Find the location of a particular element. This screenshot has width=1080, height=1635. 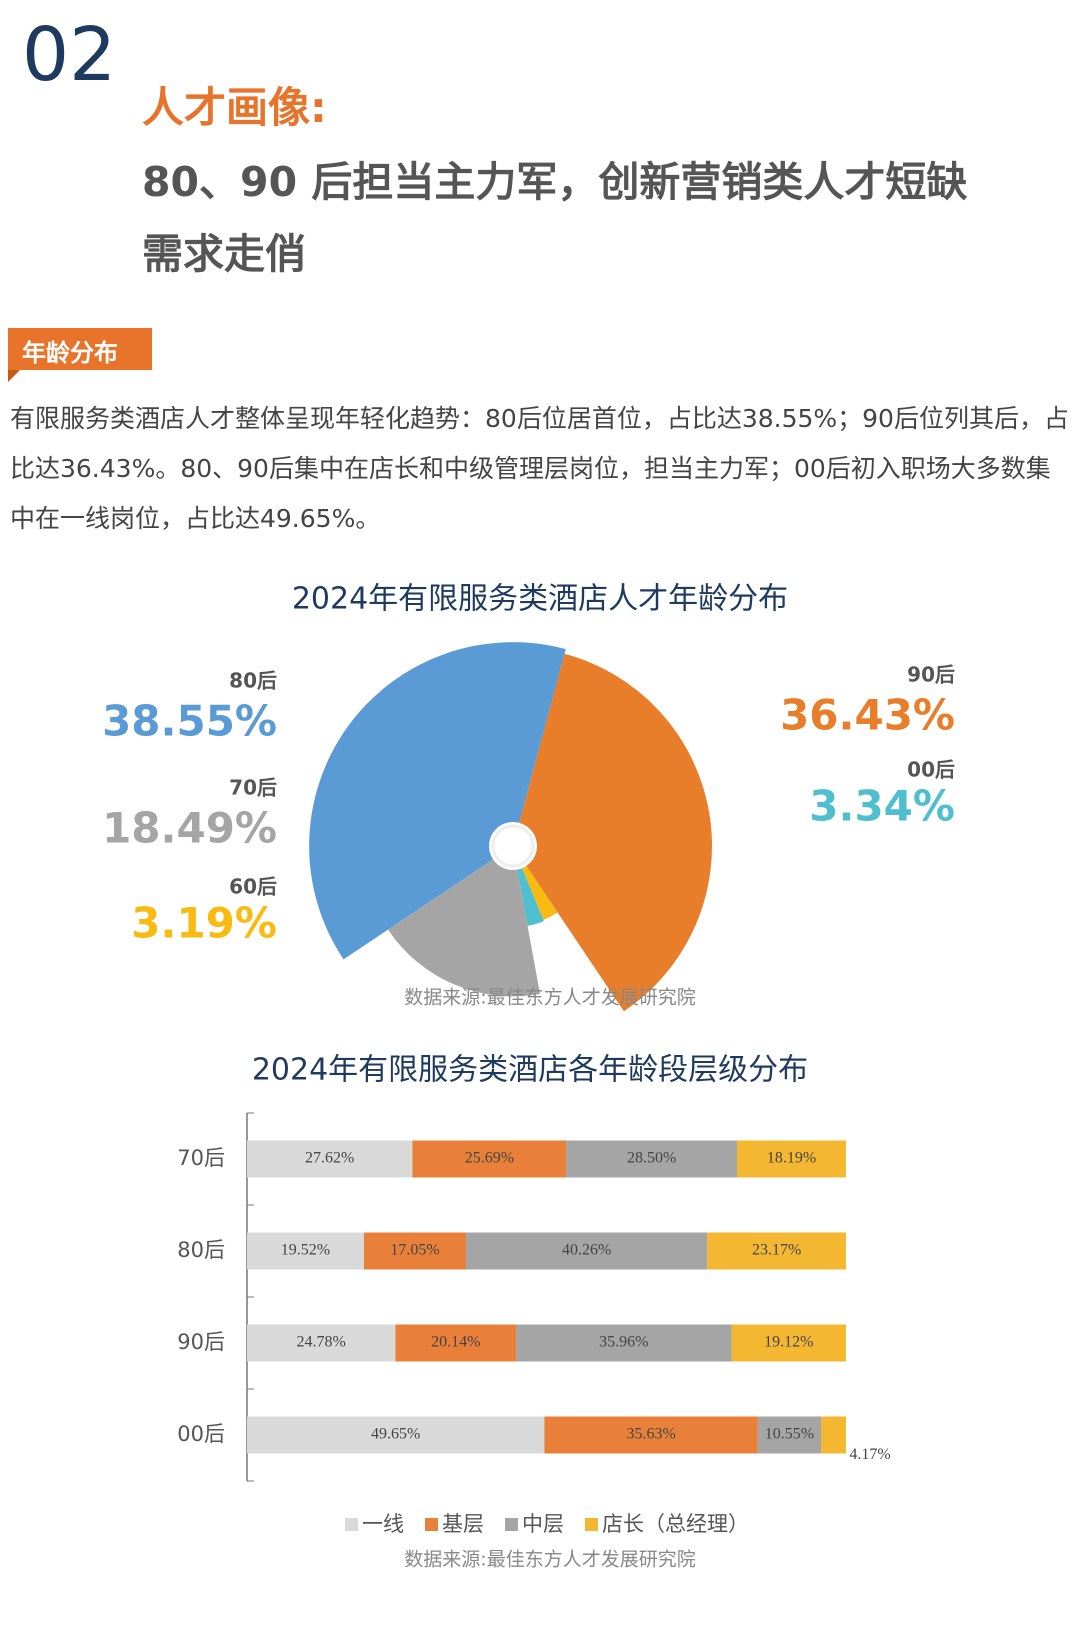

slice-name: 70后 is located at coordinates (253, 788).